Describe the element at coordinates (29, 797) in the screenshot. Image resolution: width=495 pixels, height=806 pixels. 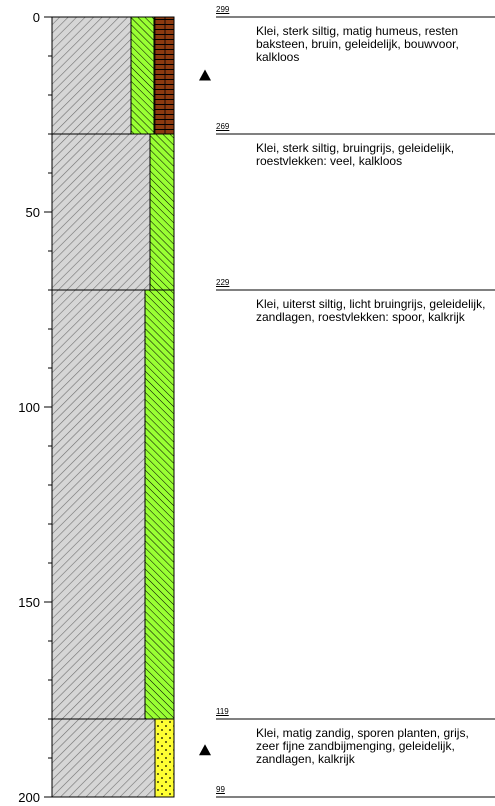
I see `tick-label: 200` at that location.